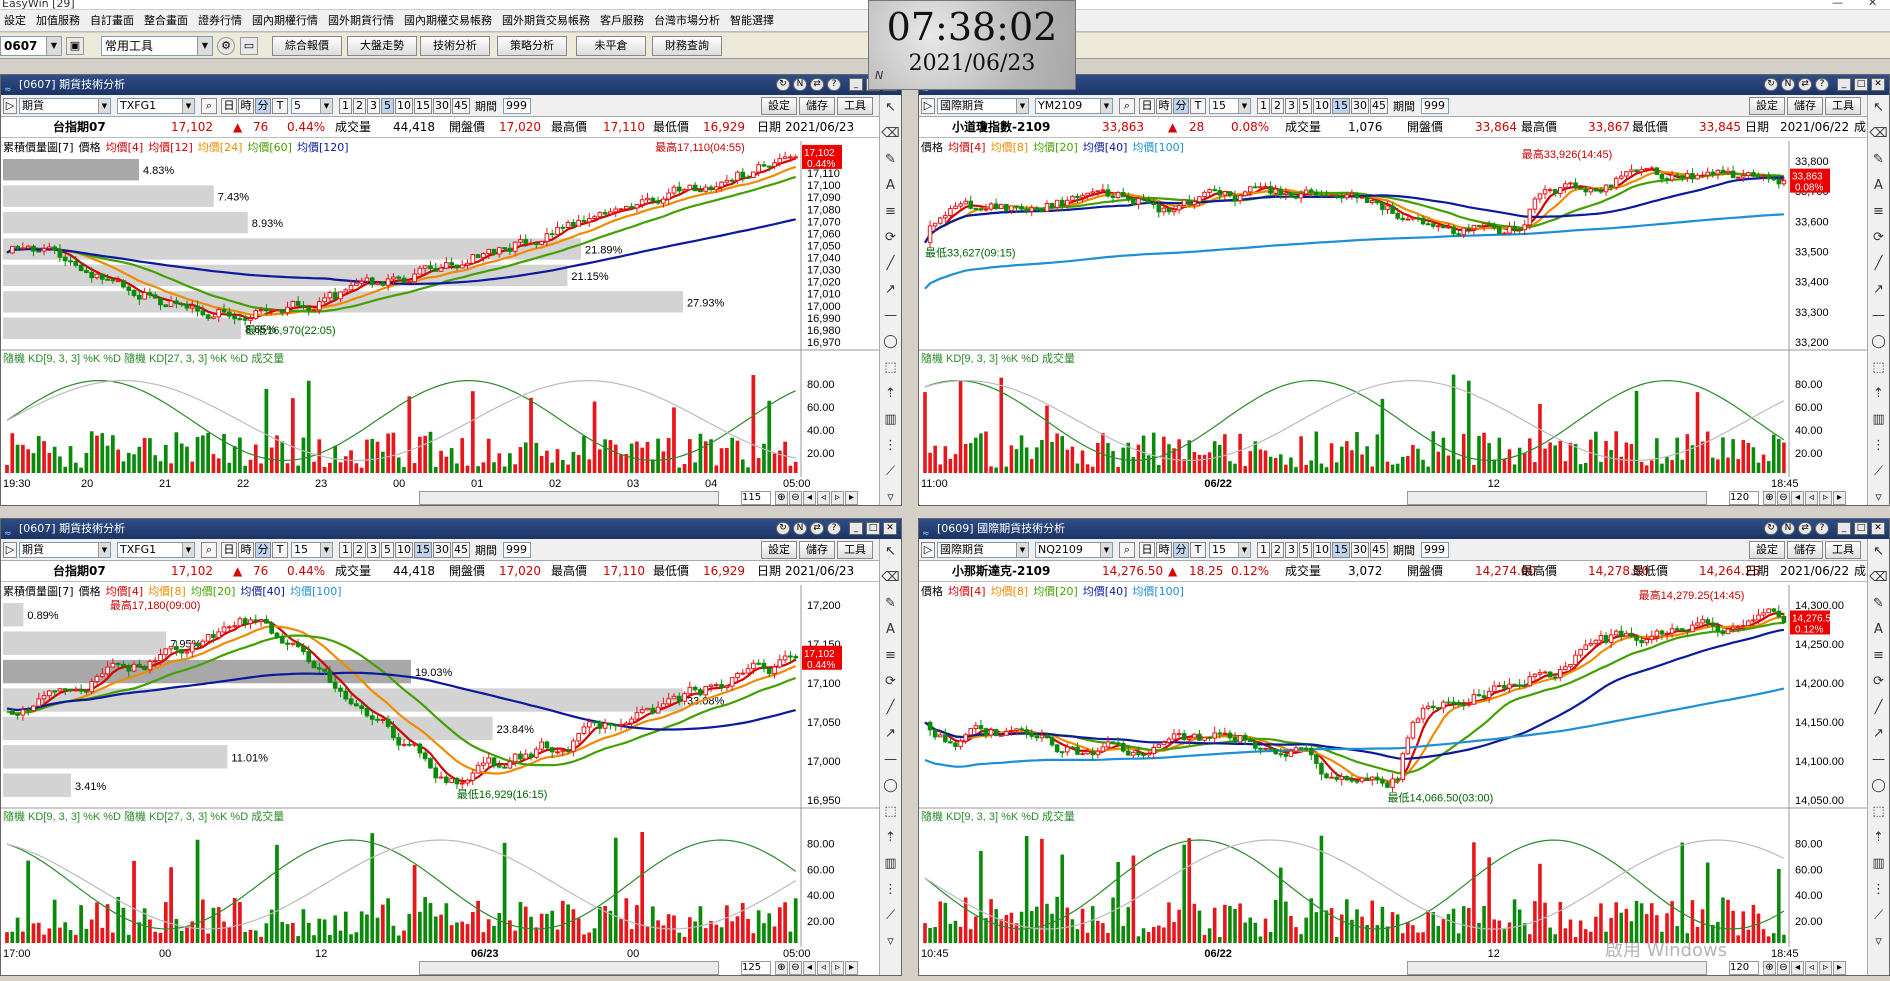  What do you see at coordinates (809, 498) in the screenshot?
I see `first-icon: ◂` at bounding box center [809, 498].